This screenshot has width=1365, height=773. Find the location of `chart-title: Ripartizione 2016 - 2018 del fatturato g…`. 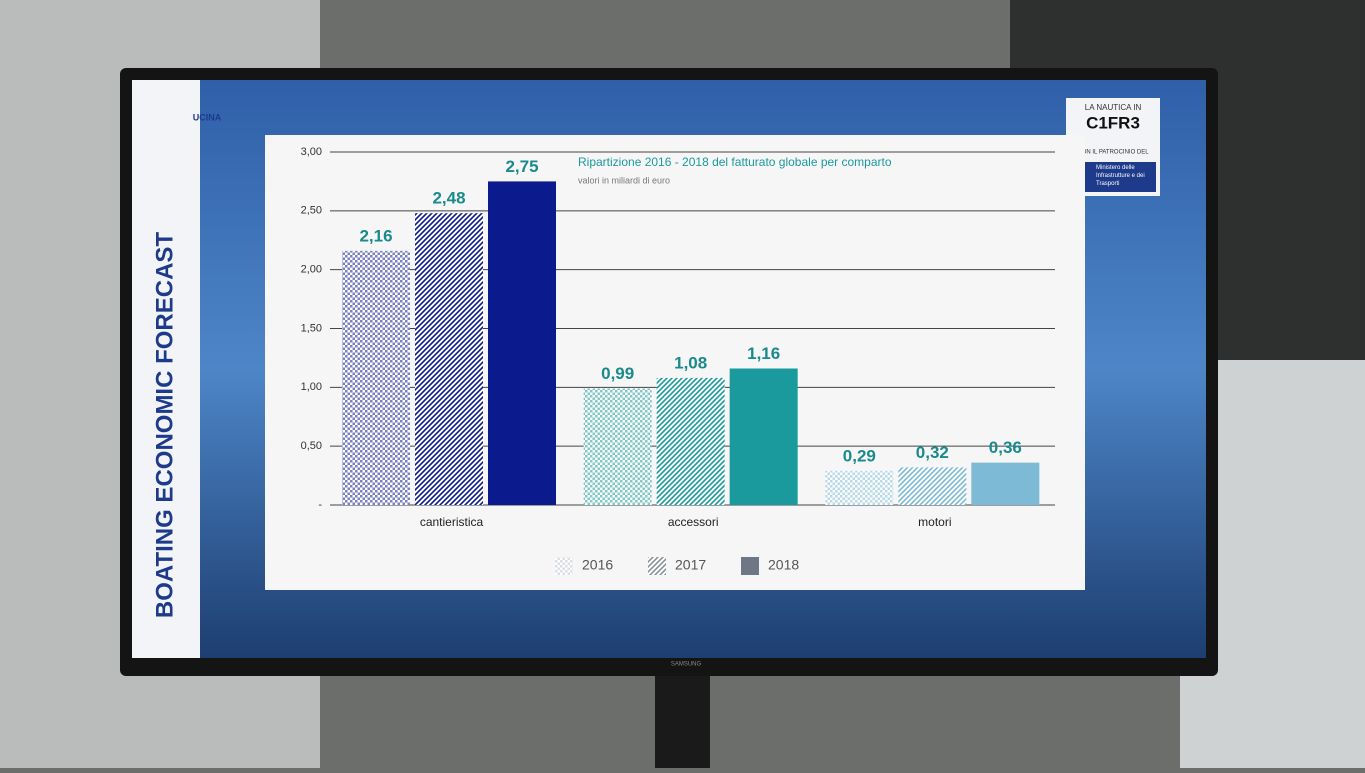

chart-title: Ripartizione 2016 - 2018 del fatturato g… is located at coordinates (735, 162).